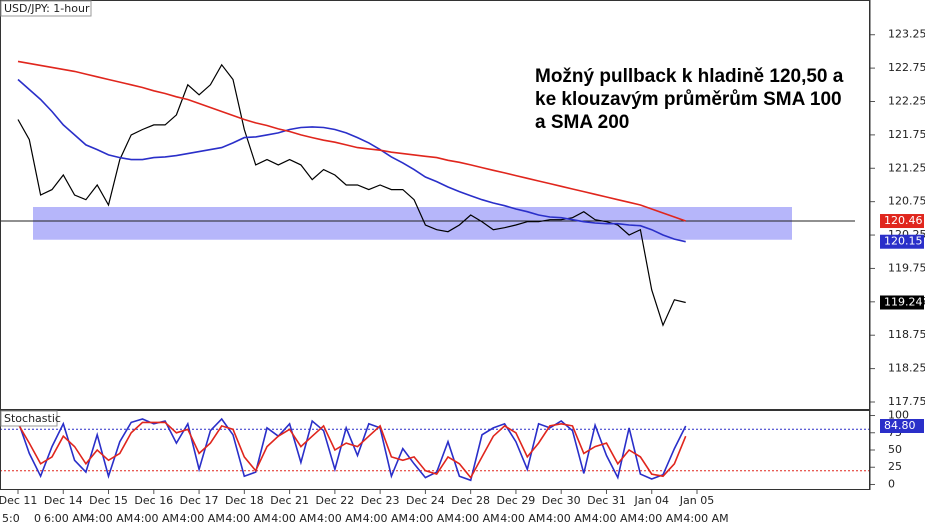 The width and height of the screenshot is (925, 529). What do you see at coordinates (516, 500) in the screenshot?
I see `x-tick-label: Dec 29` at bounding box center [516, 500].